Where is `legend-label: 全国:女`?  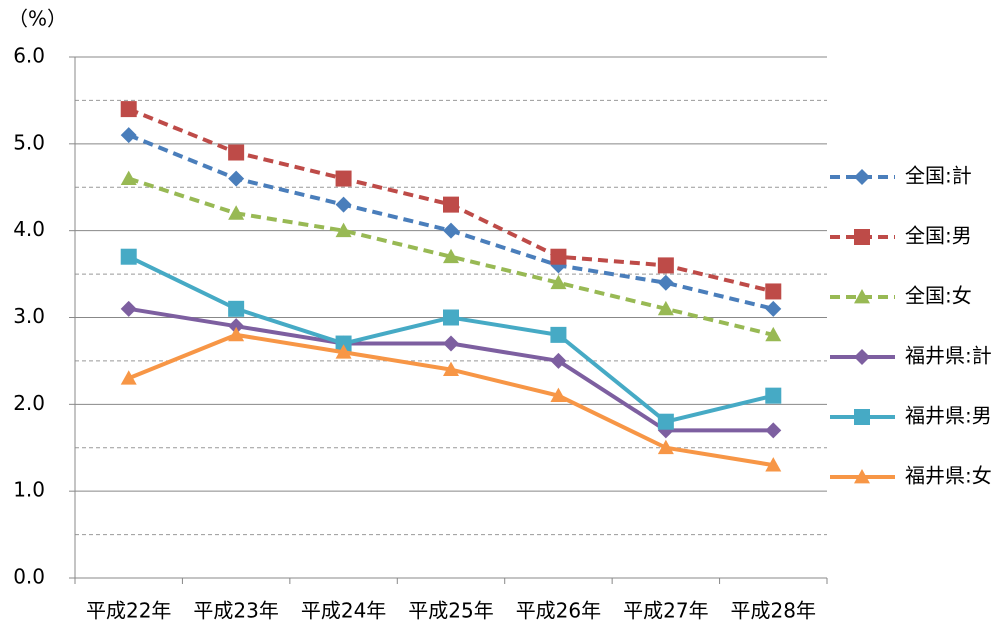
legend-label: 全国:女 is located at coordinates (938, 296).